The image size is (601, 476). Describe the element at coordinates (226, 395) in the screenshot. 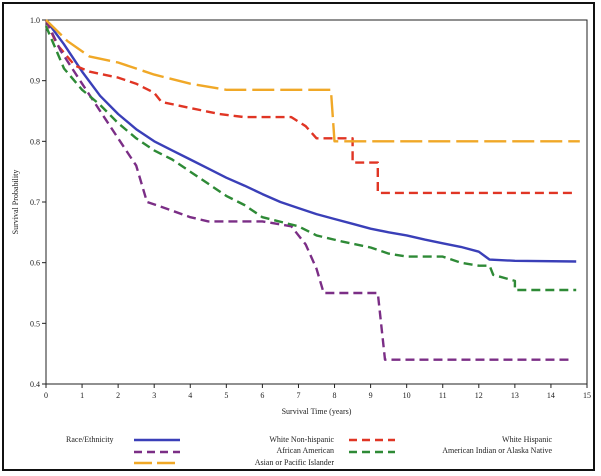

I see `x-tick-label: 5` at that location.